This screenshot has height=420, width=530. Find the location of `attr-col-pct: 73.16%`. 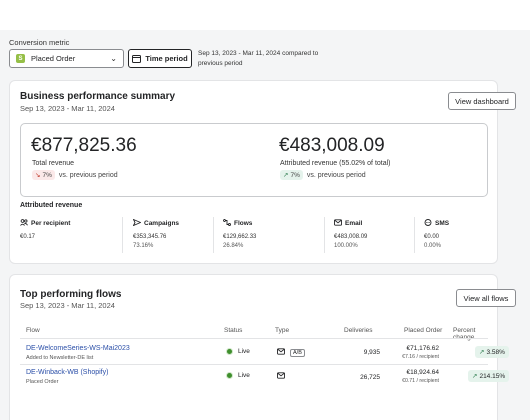

attr-col-pct: 73.16% is located at coordinates (143, 246).